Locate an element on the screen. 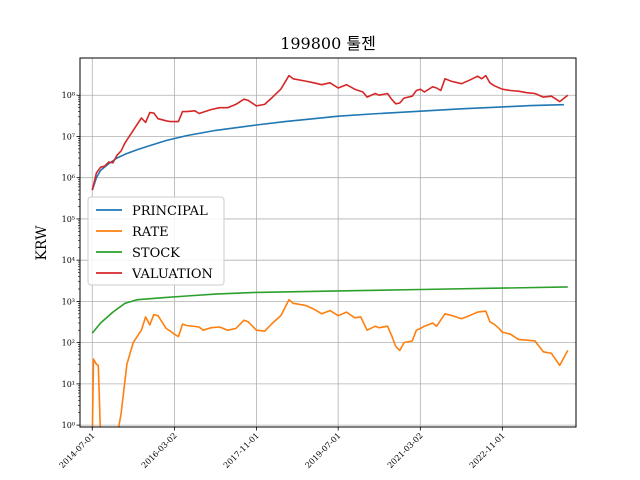 Image resolution: width=640 pixels, height=480 pixels. y-tick-label: 10³ is located at coordinates (68, 301).